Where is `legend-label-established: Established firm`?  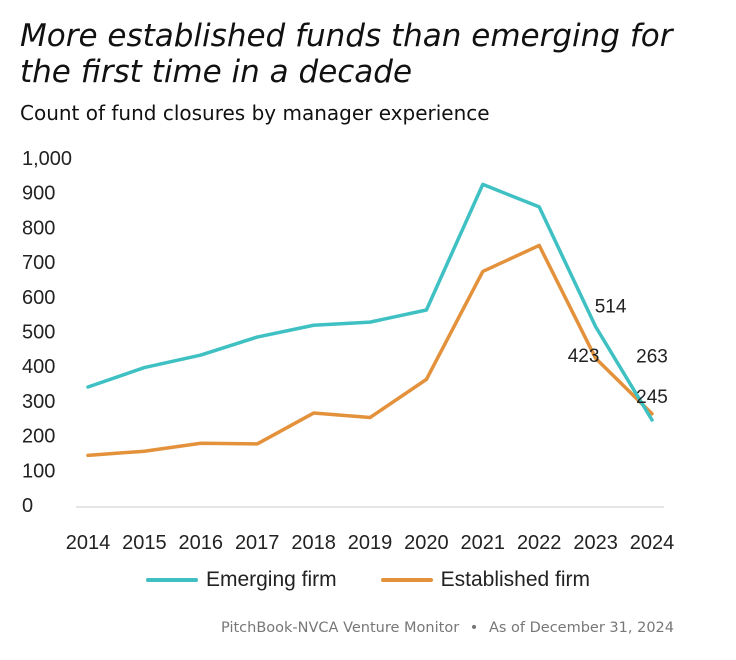 legend-label-established: Established firm is located at coordinates (515, 579).